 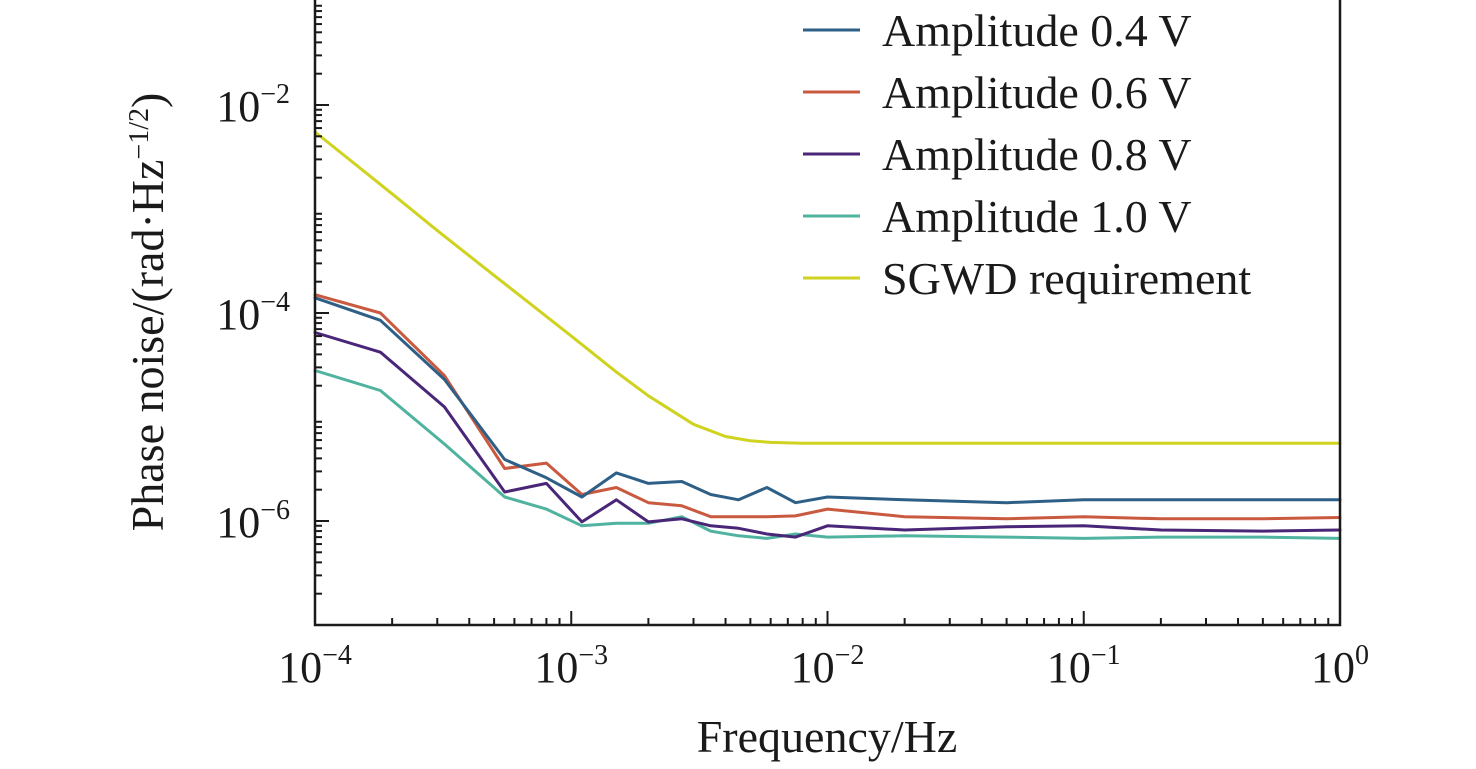 I want to click on y-axis-label-close: ), so click(x=147, y=100).